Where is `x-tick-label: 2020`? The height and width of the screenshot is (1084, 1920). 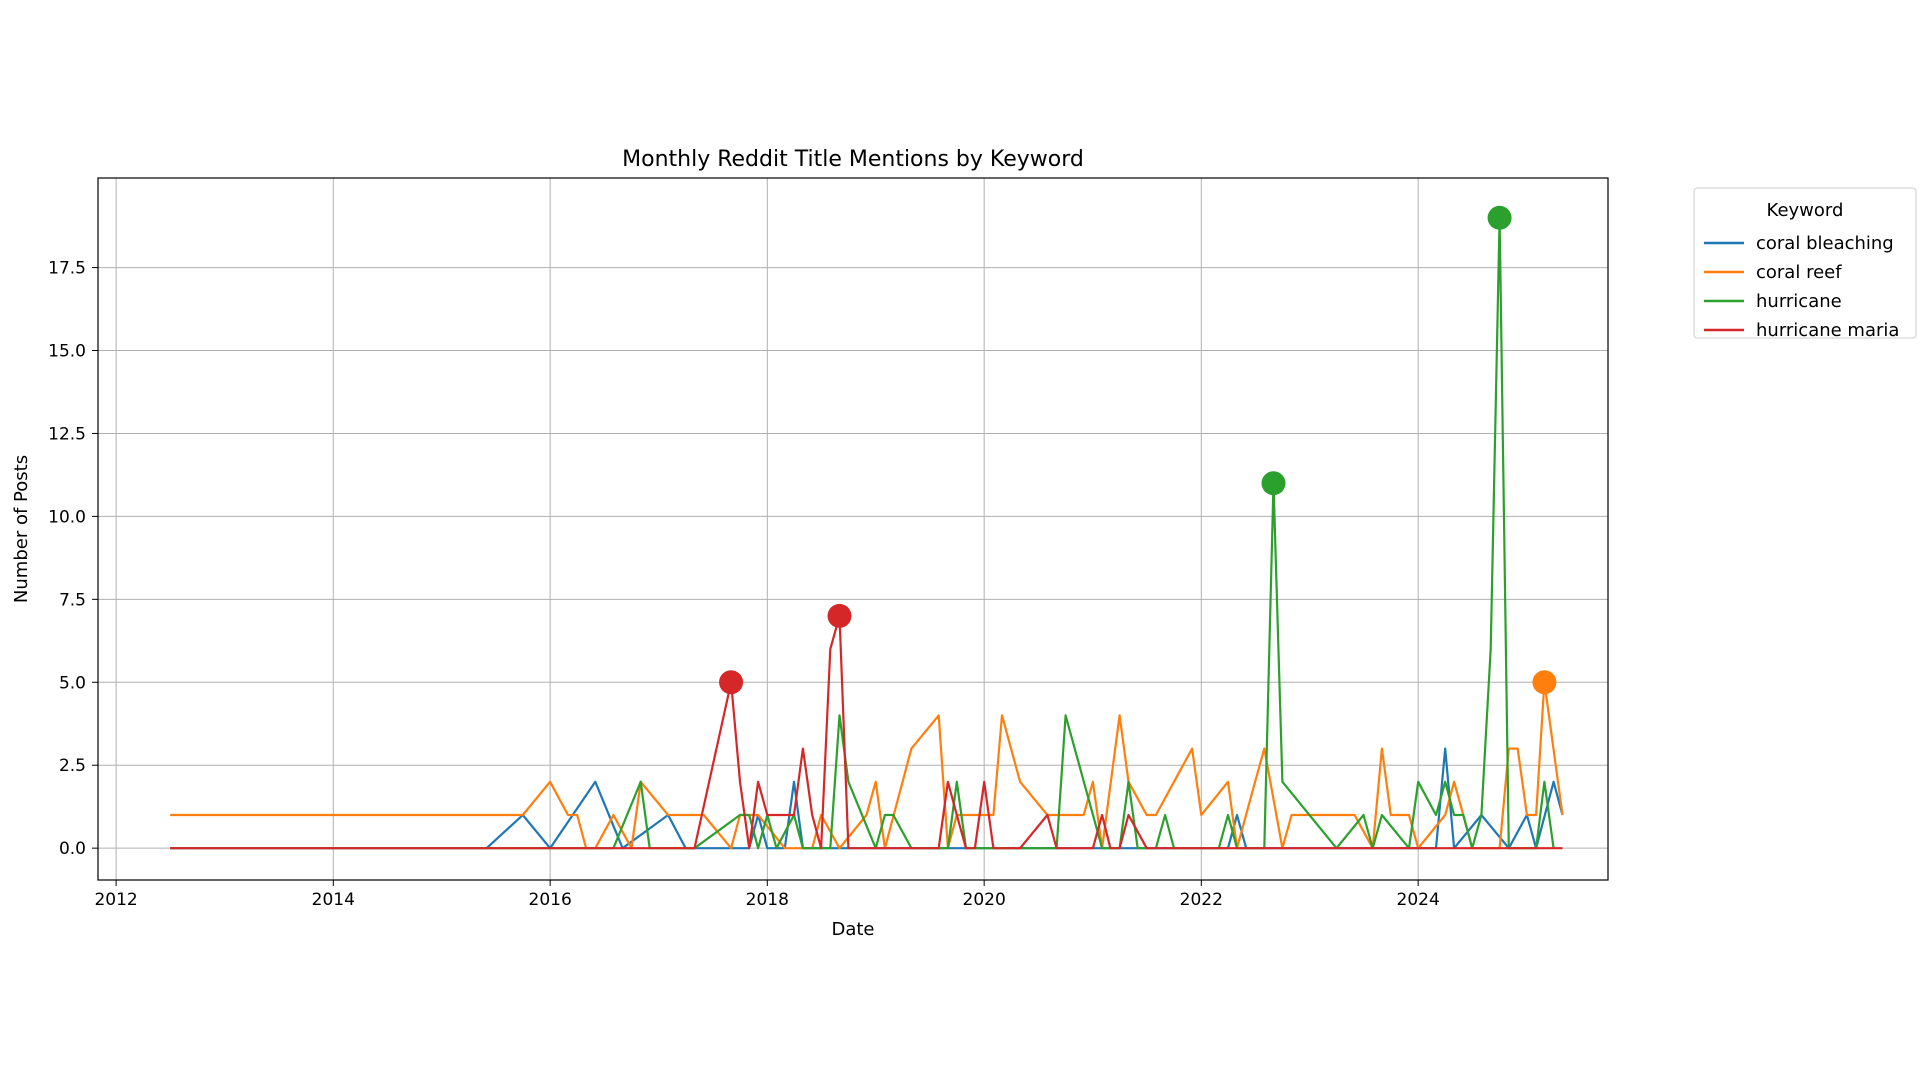
x-tick-label: 2020 is located at coordinates (984, 900).